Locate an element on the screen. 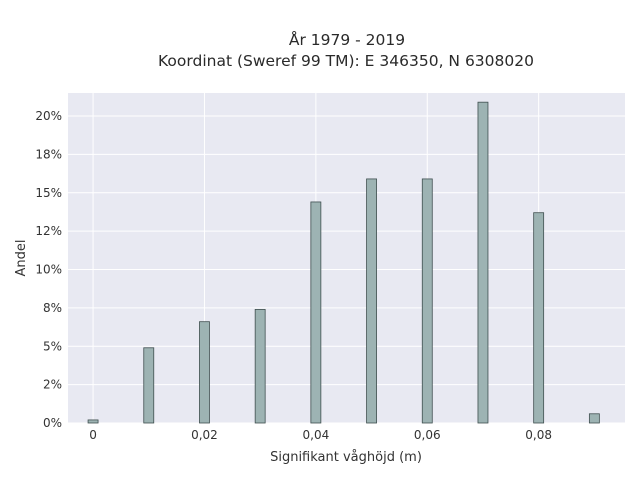  y-axis-label: Andel is located at coordinates (21, 258).